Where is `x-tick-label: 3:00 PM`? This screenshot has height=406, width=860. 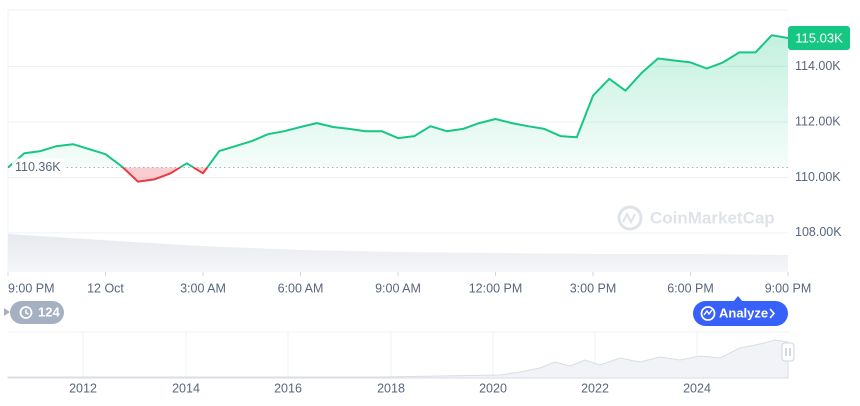
x-tick-label: 3:00 PM is located at coordinates (593, 288).